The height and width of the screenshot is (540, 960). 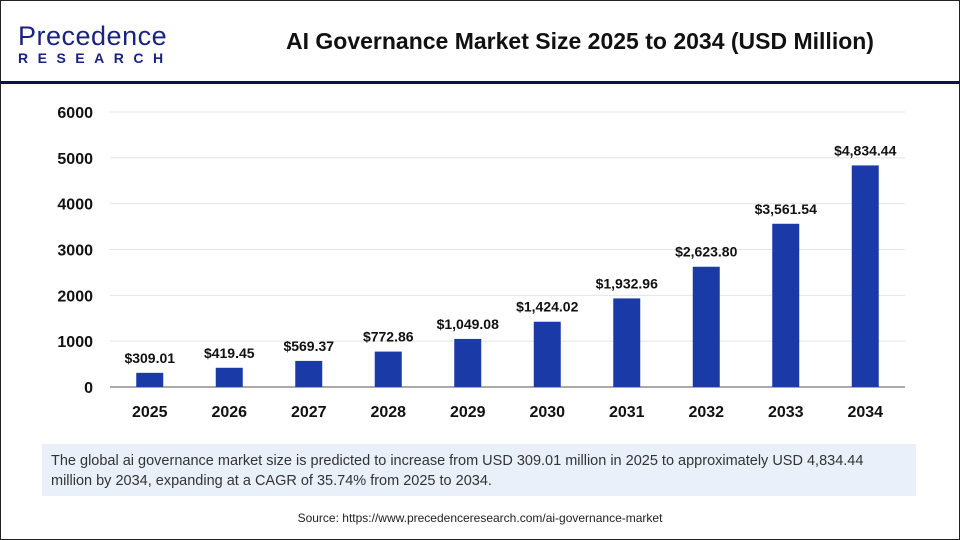 What do you see at coordinates (388, 412) in the screenshot?
I see `x-tick-label: 2028` at bounding box center [388, 412].